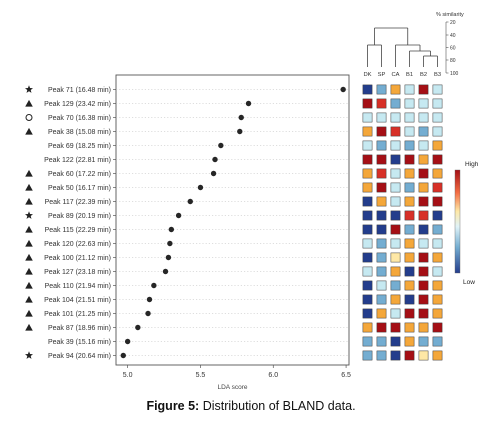  I want to click on dendrogram-tick-label: 100, so click(454, 74).